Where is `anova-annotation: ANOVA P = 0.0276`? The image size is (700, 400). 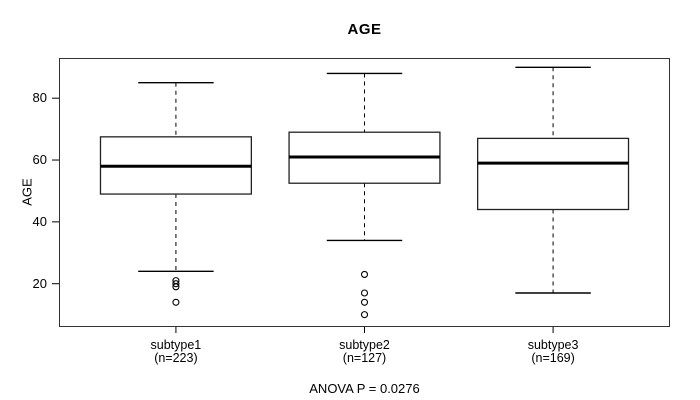
anova-annotation: ANOVA P = 0.0276 is located at coordinates (364, 388).